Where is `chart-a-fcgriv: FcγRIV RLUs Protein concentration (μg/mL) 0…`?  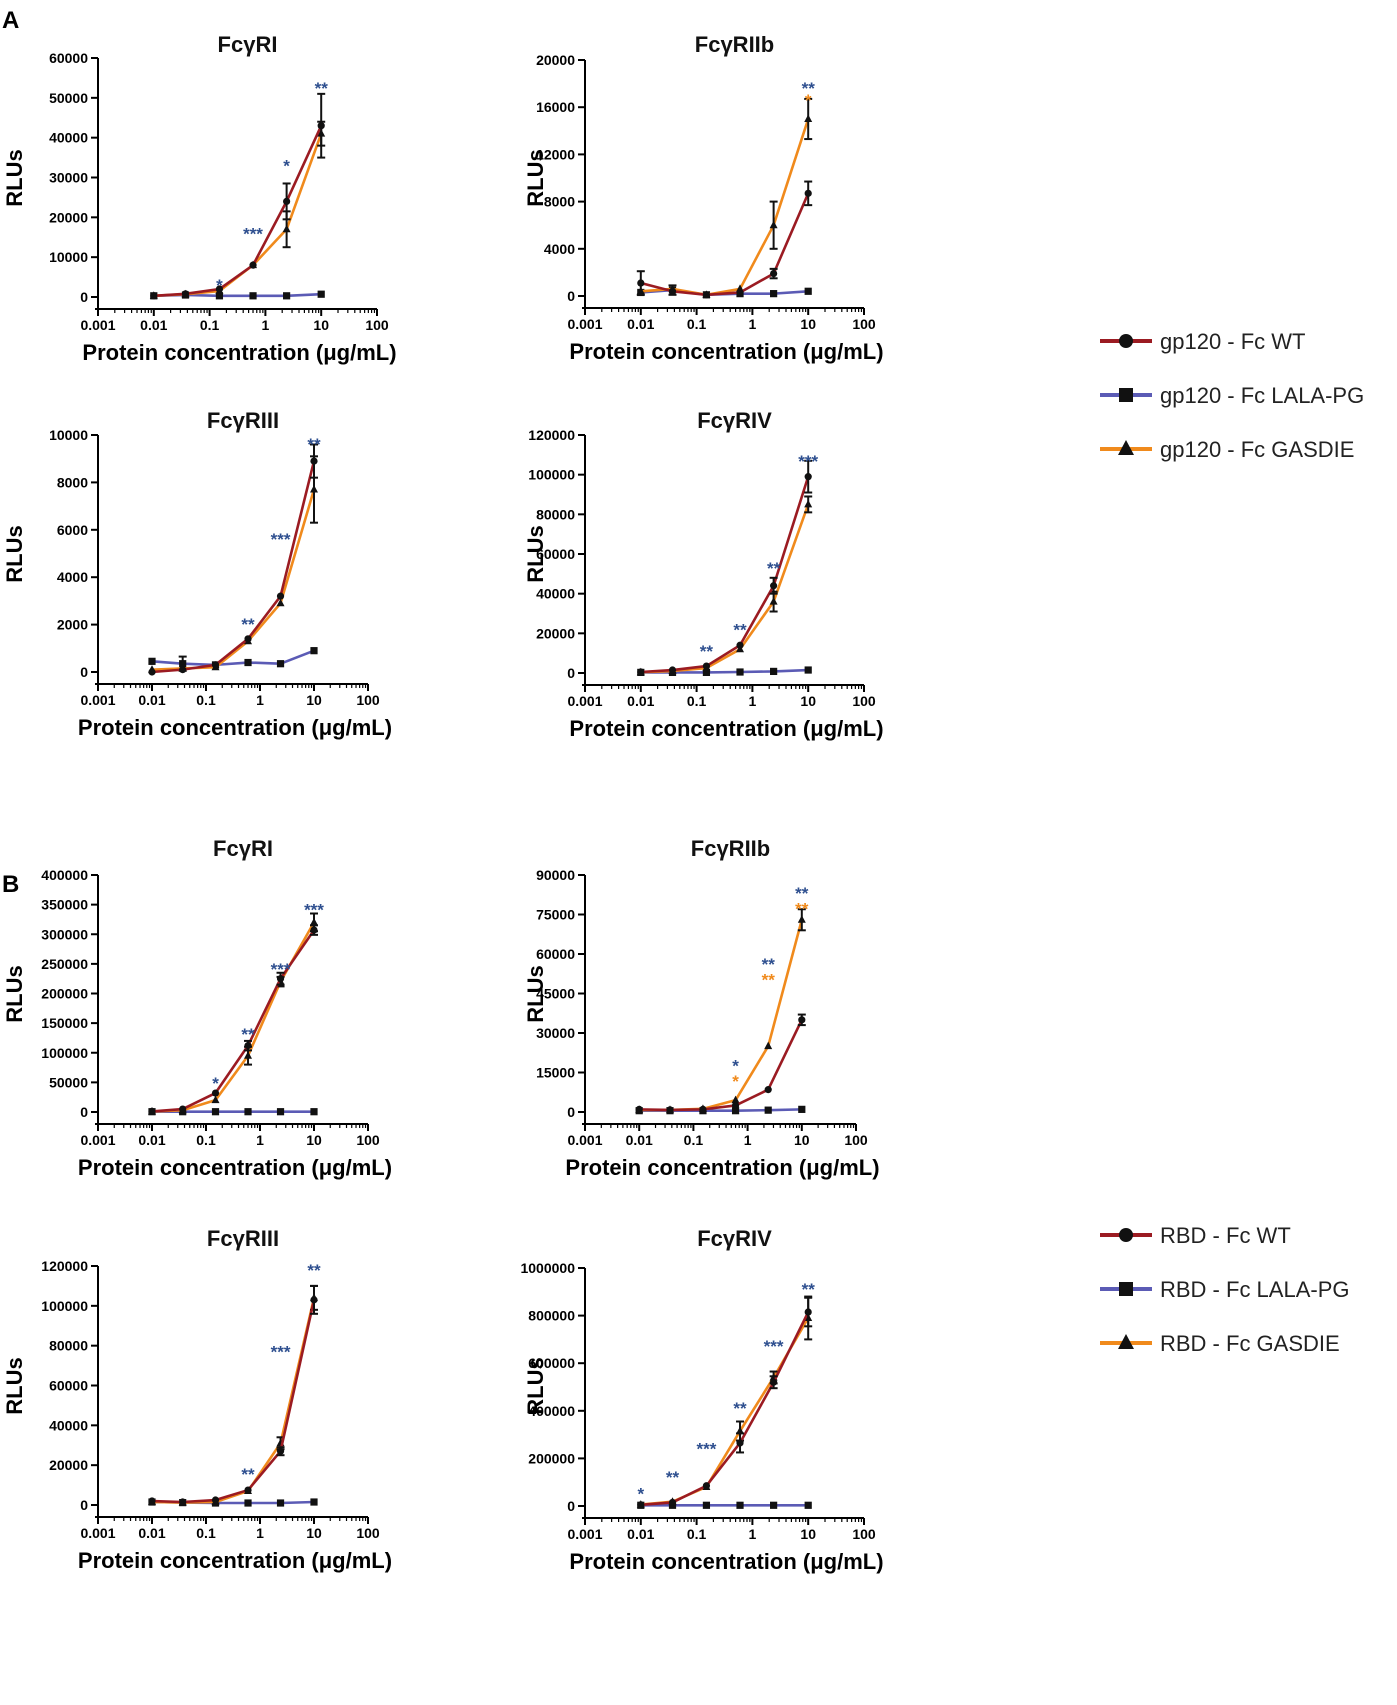
chart-a-fcgriv: FcγRIV RLUs Protein concentration (μg/mL) 0… is located at coordinates (703, 574).